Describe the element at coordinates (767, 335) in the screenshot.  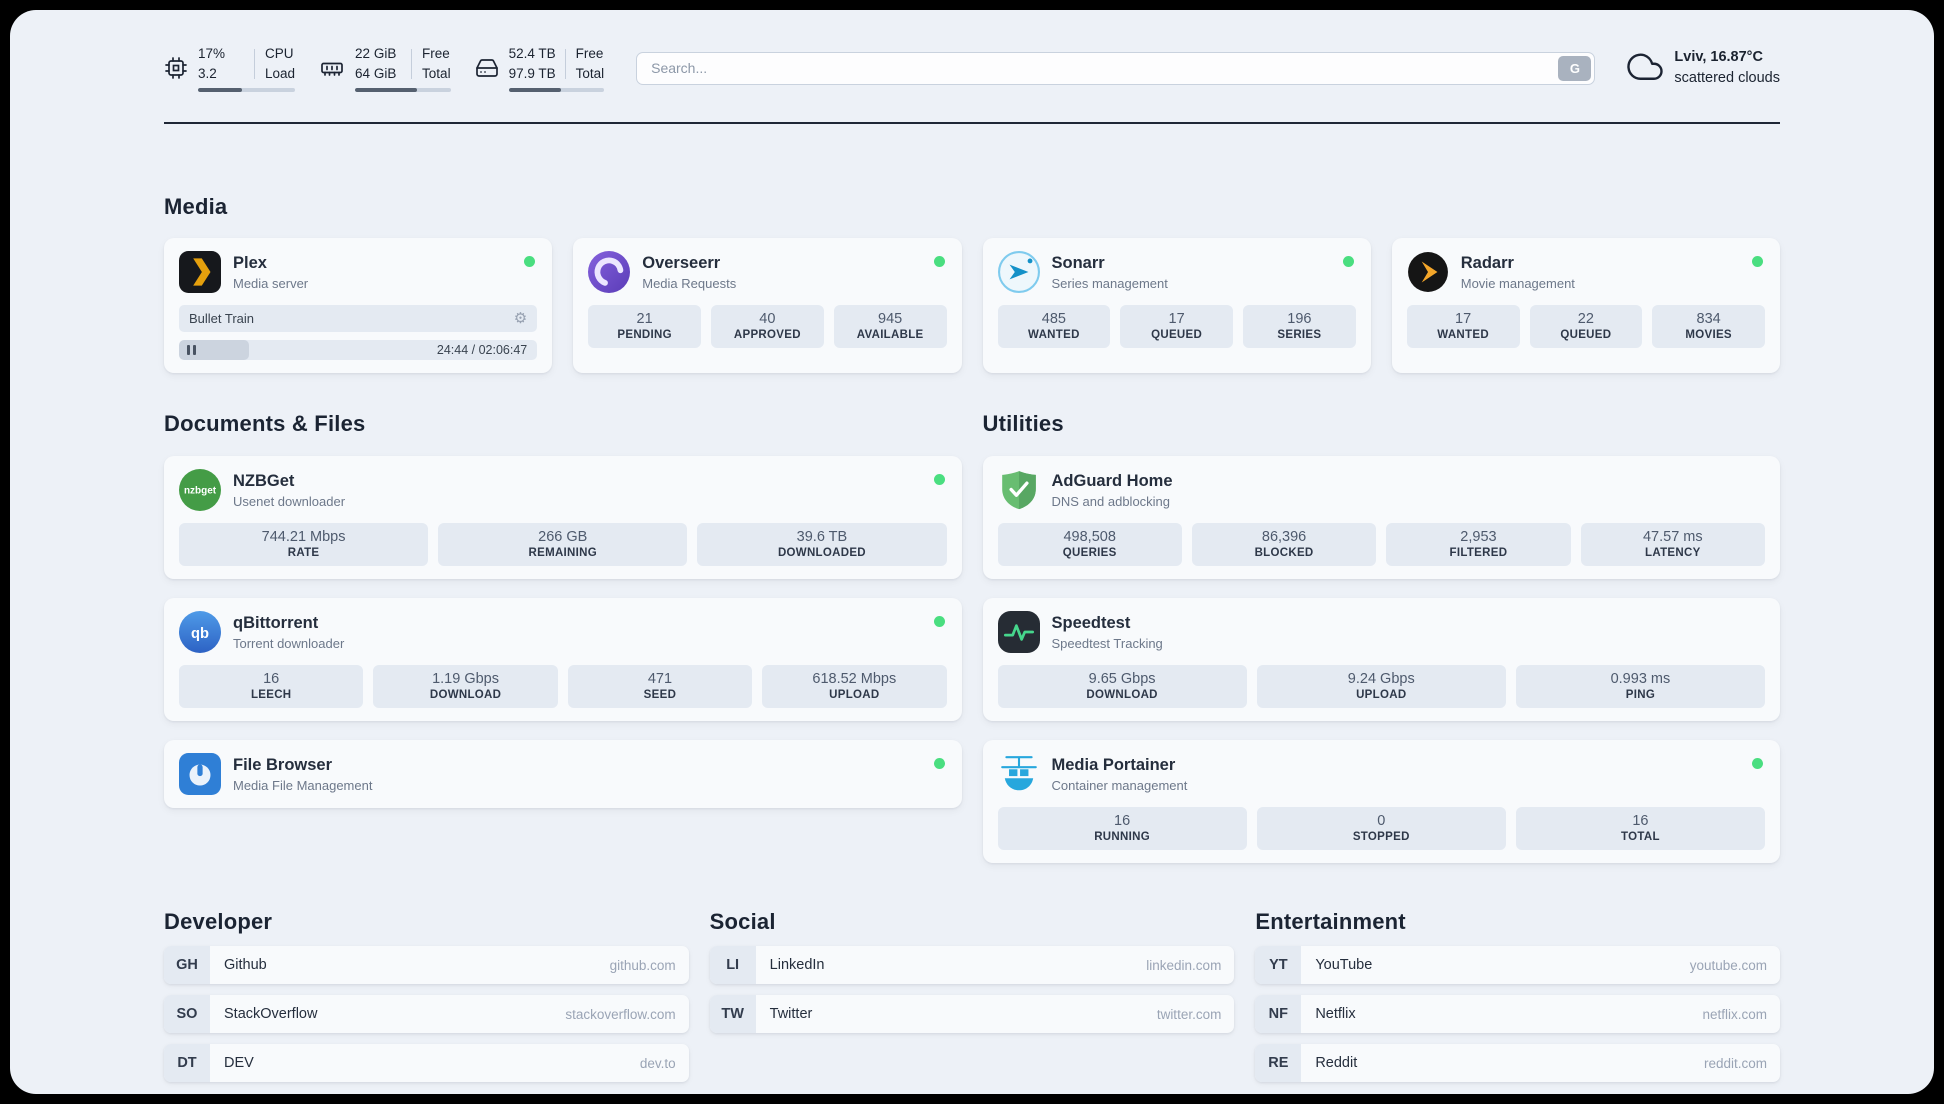
I see `stat-label: APPROVED` at that location.